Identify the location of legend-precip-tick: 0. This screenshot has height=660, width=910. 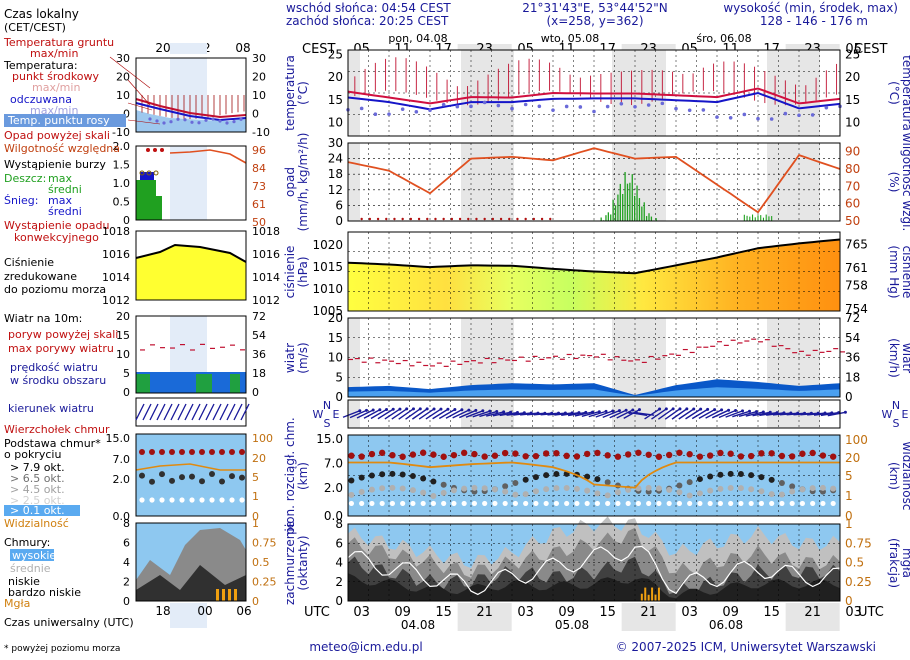
(126, 220).